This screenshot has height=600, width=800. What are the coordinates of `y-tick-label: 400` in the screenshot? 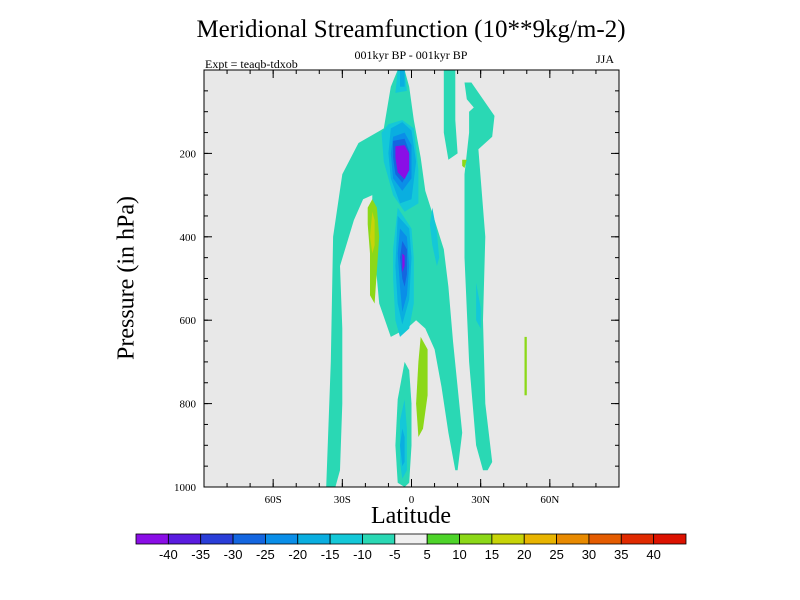 It's located at (188, 238).